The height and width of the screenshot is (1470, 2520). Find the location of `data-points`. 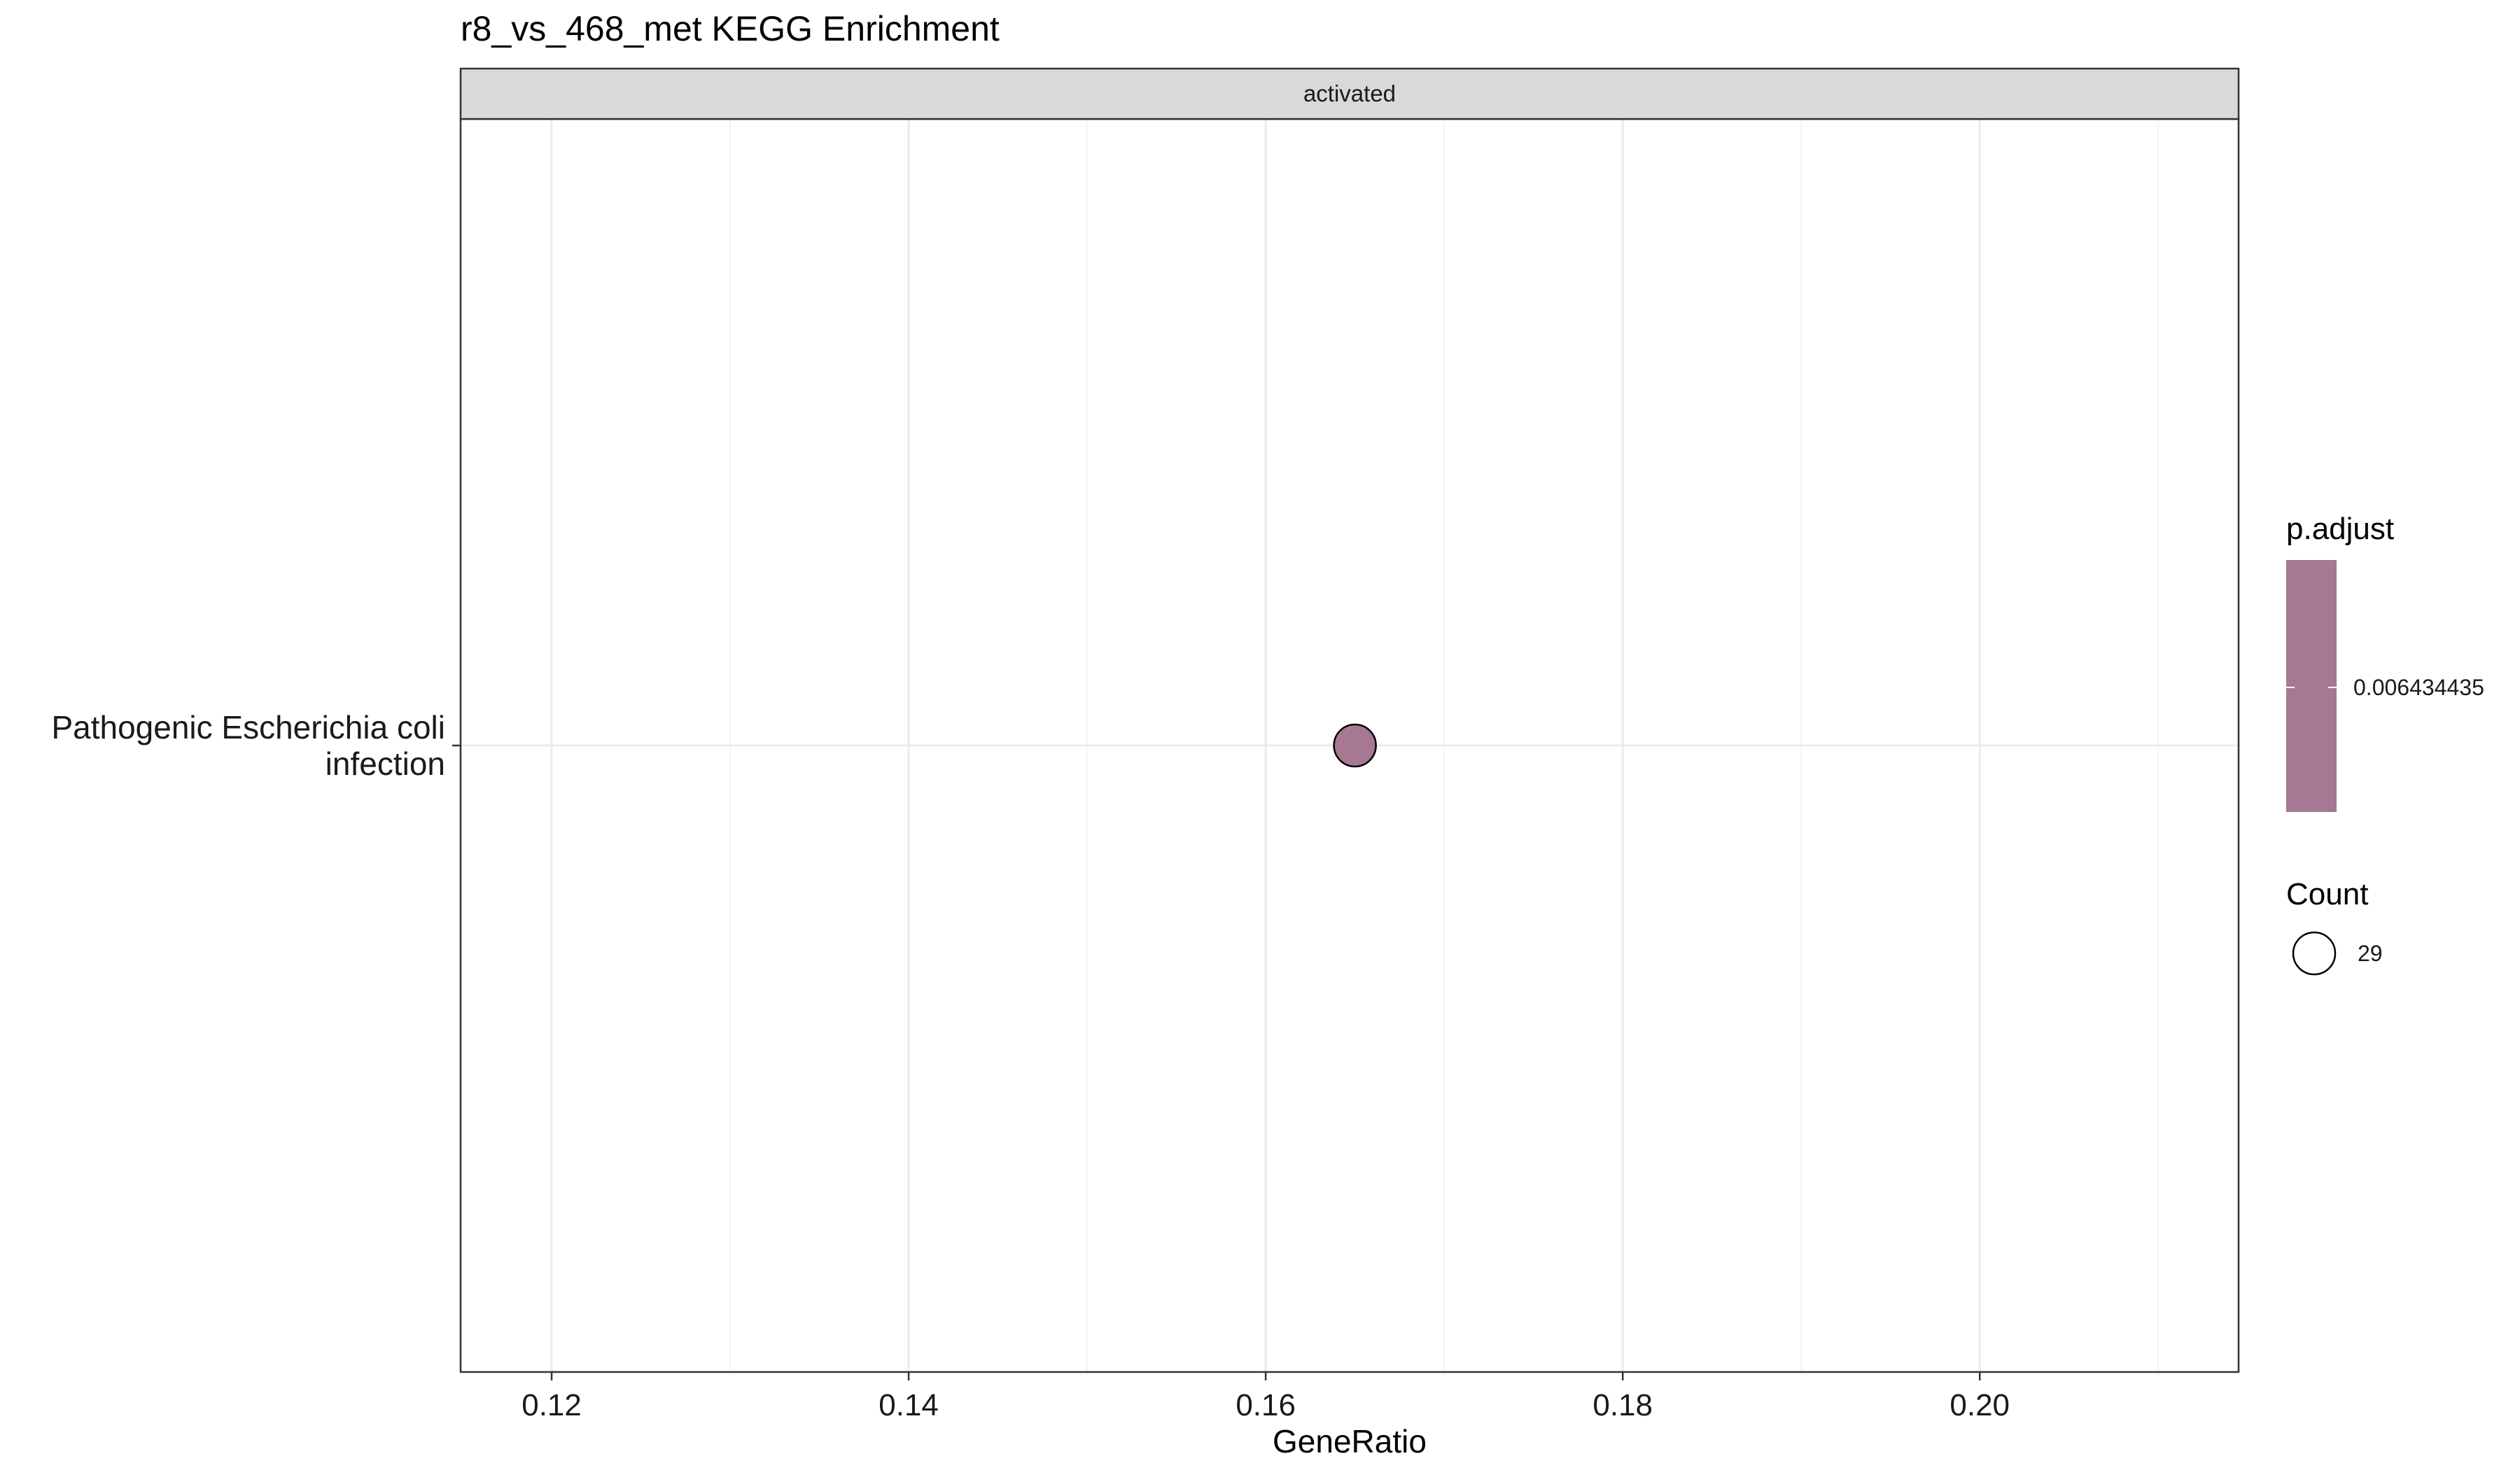

data-points is located at coordinates (1355, 745).